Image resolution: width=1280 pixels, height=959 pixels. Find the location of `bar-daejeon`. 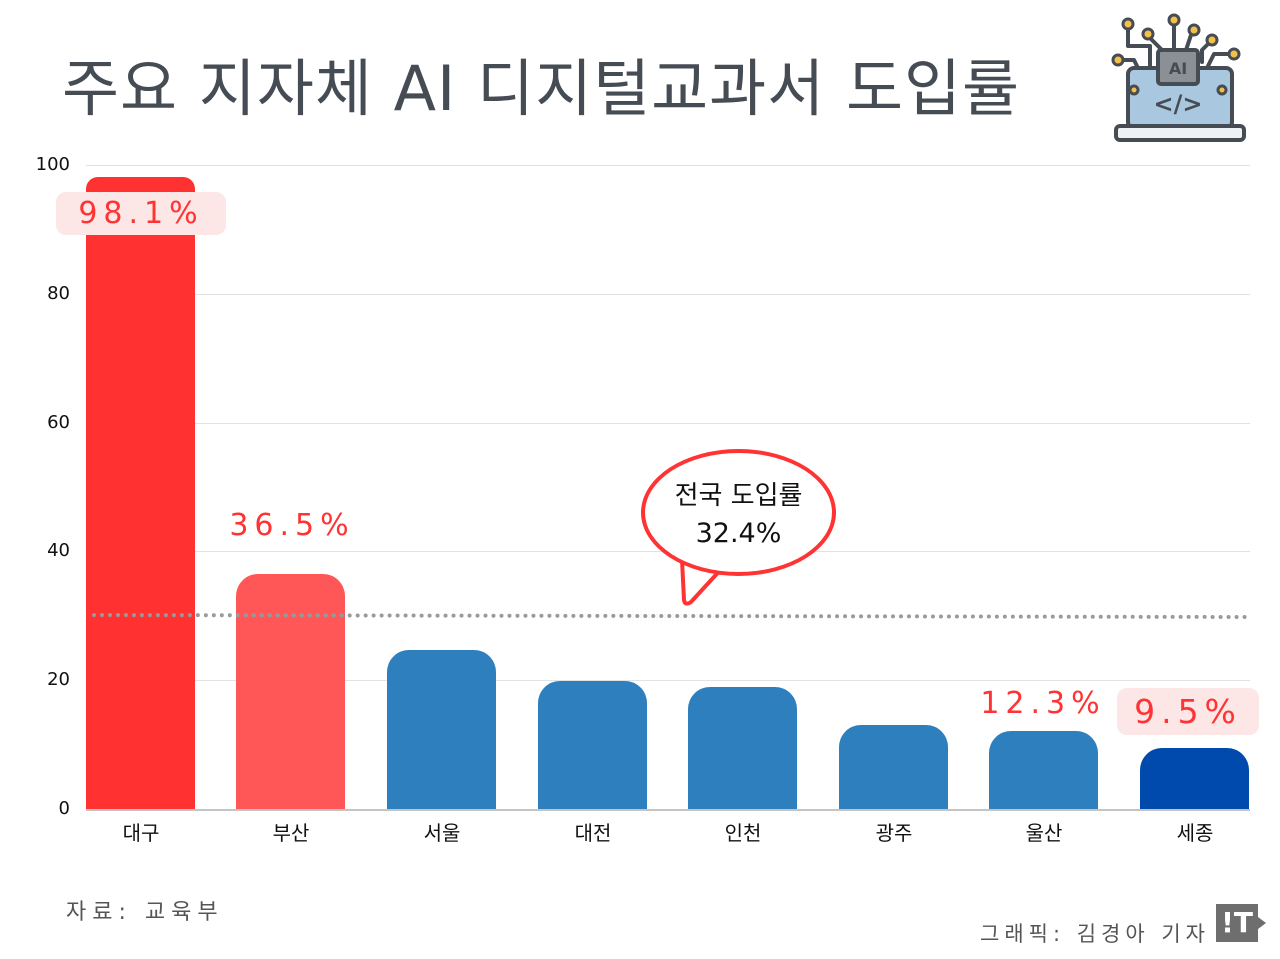

bar-daejeon is located at coordinates (592, 745).